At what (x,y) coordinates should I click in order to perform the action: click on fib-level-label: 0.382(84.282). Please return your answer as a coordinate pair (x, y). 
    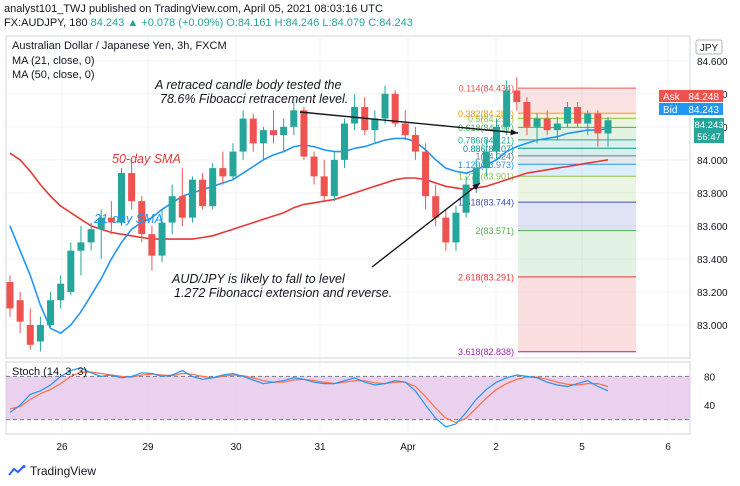
    Looking at the image, I should click on (486, 114).